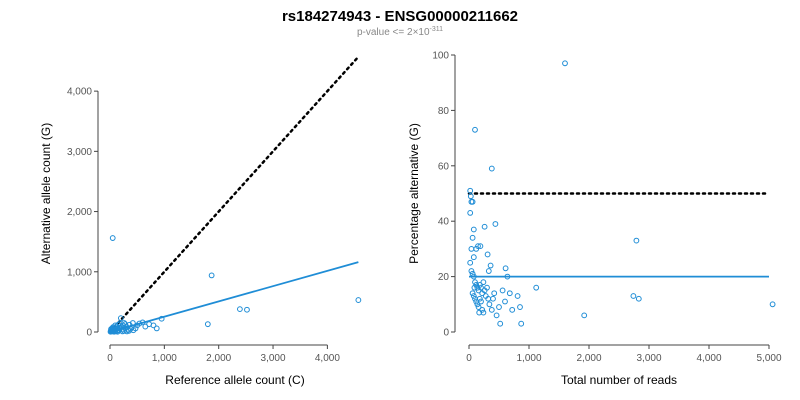 This screenshot has height=400, width=800. Describe the element at coordinates (444, 222) in the screenshot. I see `y-tick-label: 40` at that location.